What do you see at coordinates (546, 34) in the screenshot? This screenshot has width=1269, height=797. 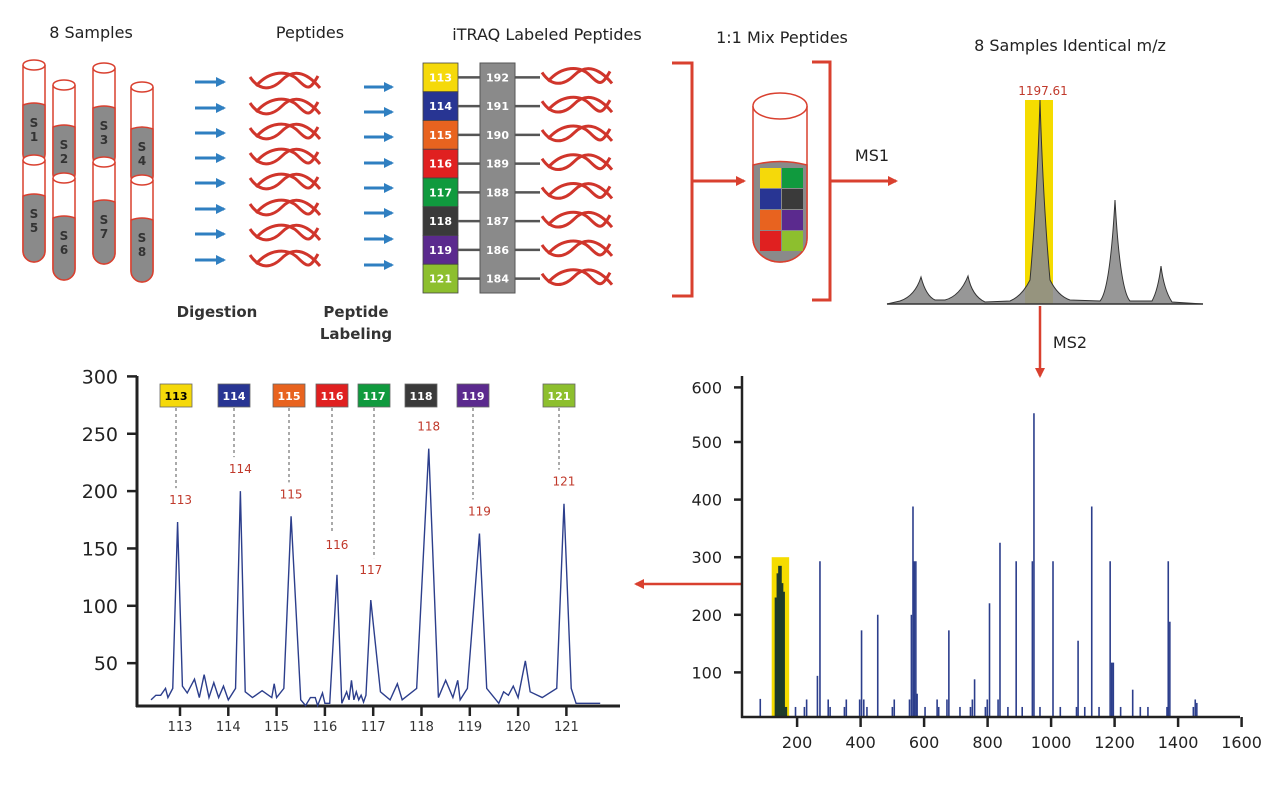 I see `itraq-title: iTRAQ Labeled Peptides` at bounding box center [546, 34].